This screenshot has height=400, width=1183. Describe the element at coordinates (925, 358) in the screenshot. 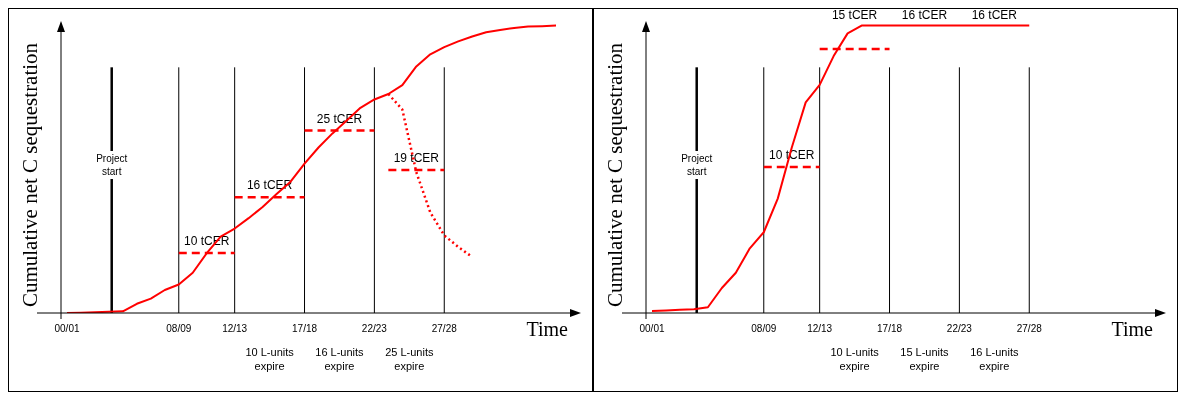

I see `text: 15 L-units expire` at that location.